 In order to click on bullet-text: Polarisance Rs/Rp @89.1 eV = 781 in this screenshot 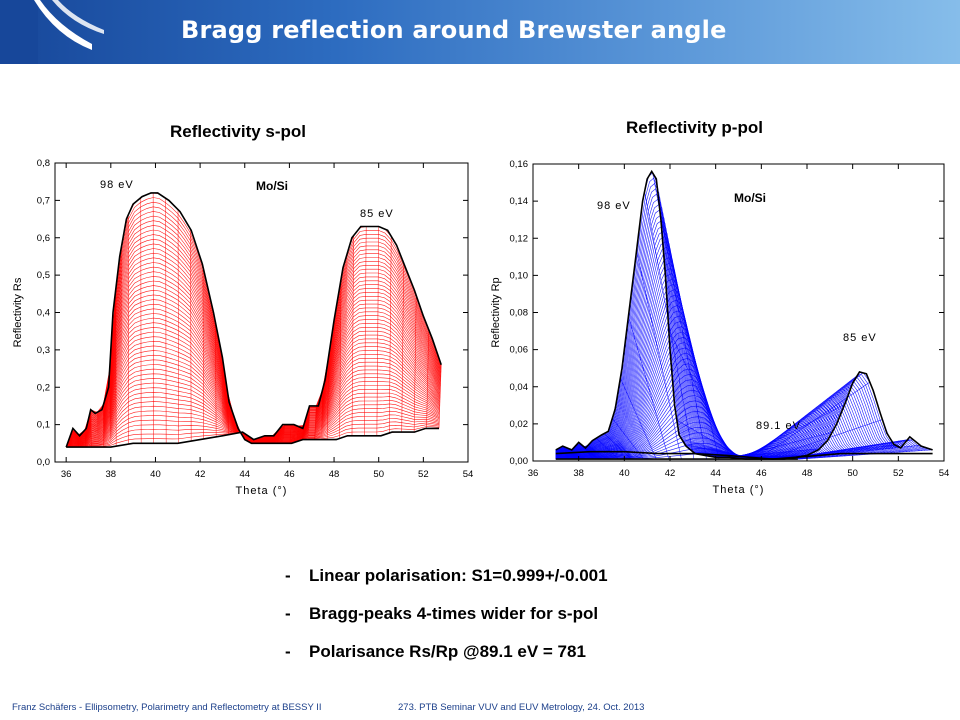, I will do `click(447, 651)`.